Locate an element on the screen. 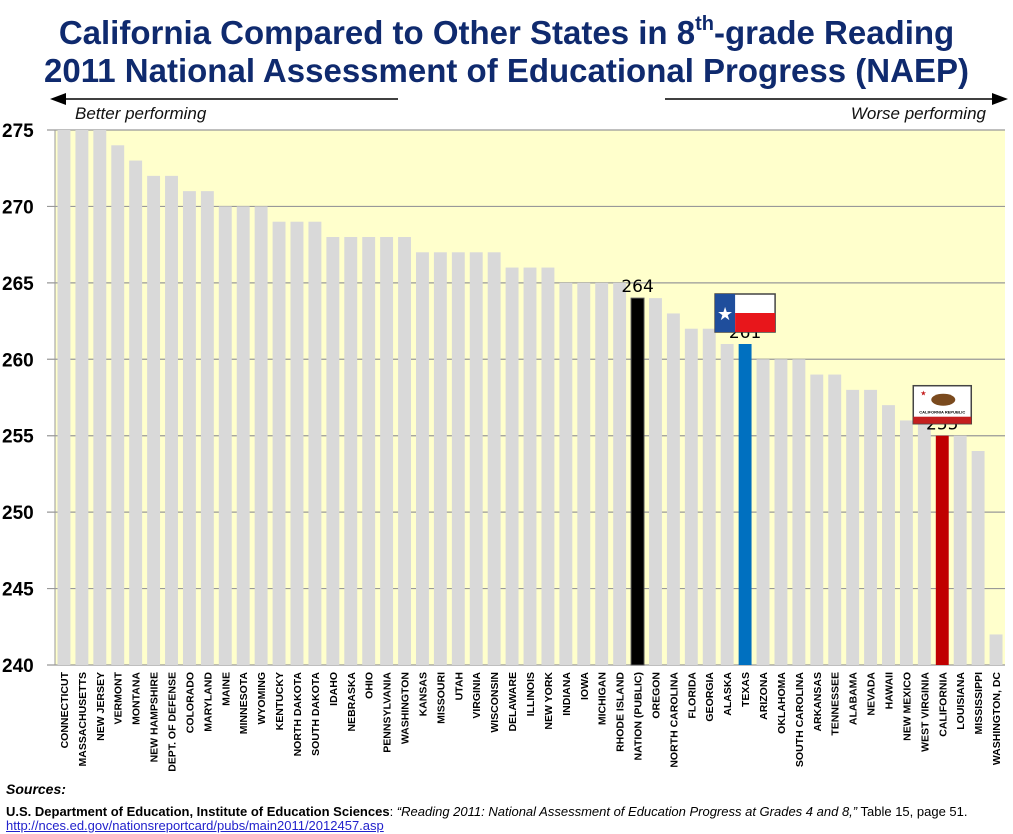 The height and width of the screenshot is (834, 1013). bar-minnesota is located at coordinates (243, 435).